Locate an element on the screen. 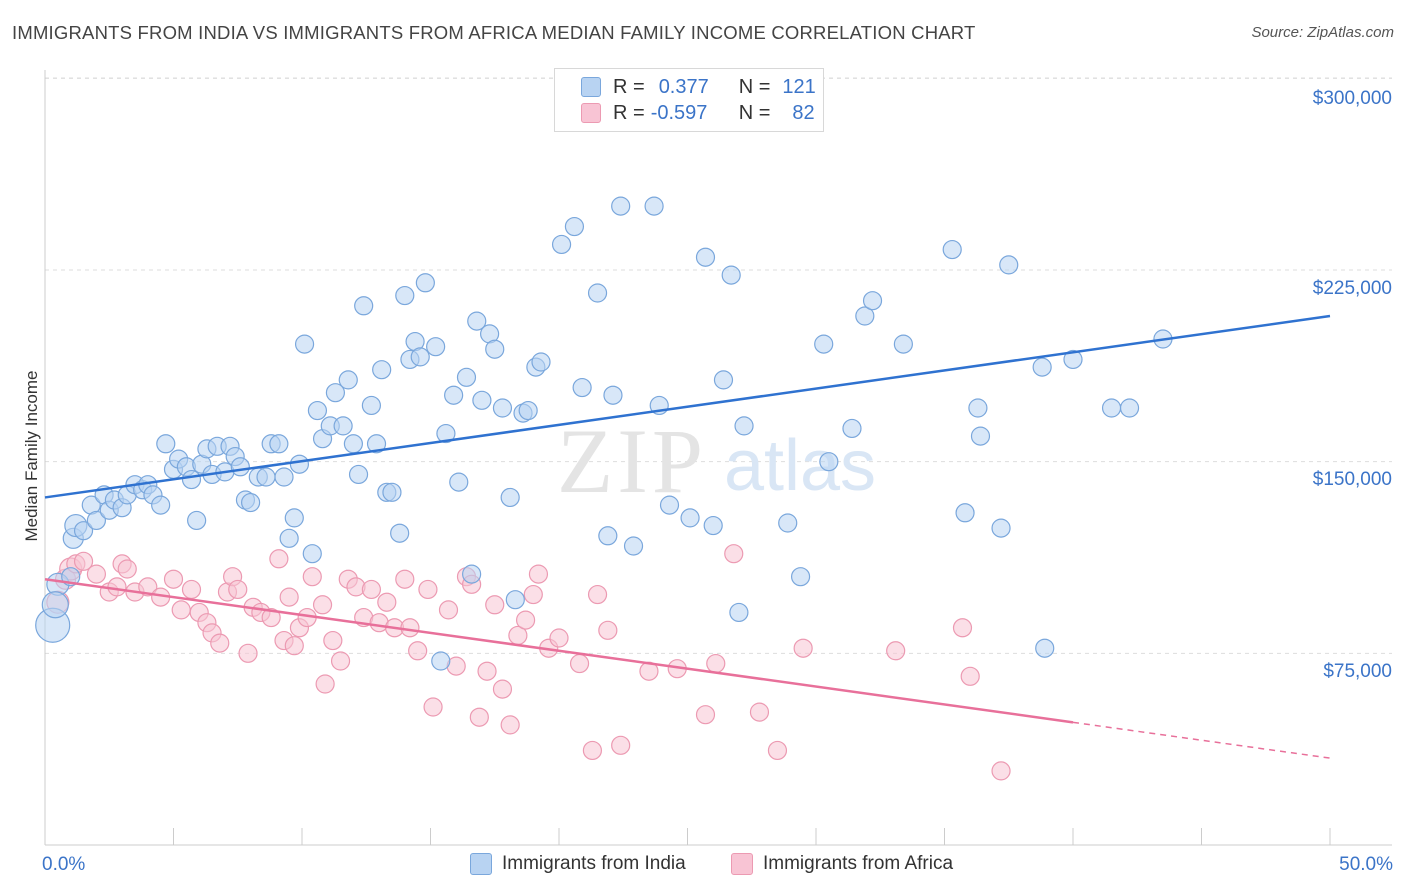  legend-n-value-india: 121 is located at coordinates (799, 86).